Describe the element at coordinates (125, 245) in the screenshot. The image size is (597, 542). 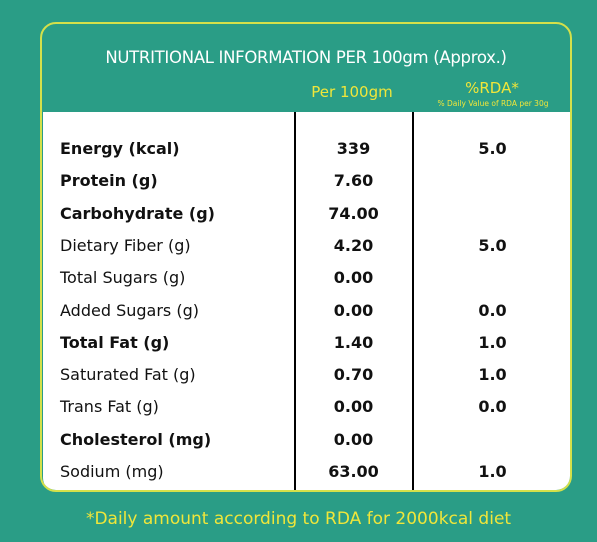
I see `nutrient-label: Dietary Fiber (g)` at that location.